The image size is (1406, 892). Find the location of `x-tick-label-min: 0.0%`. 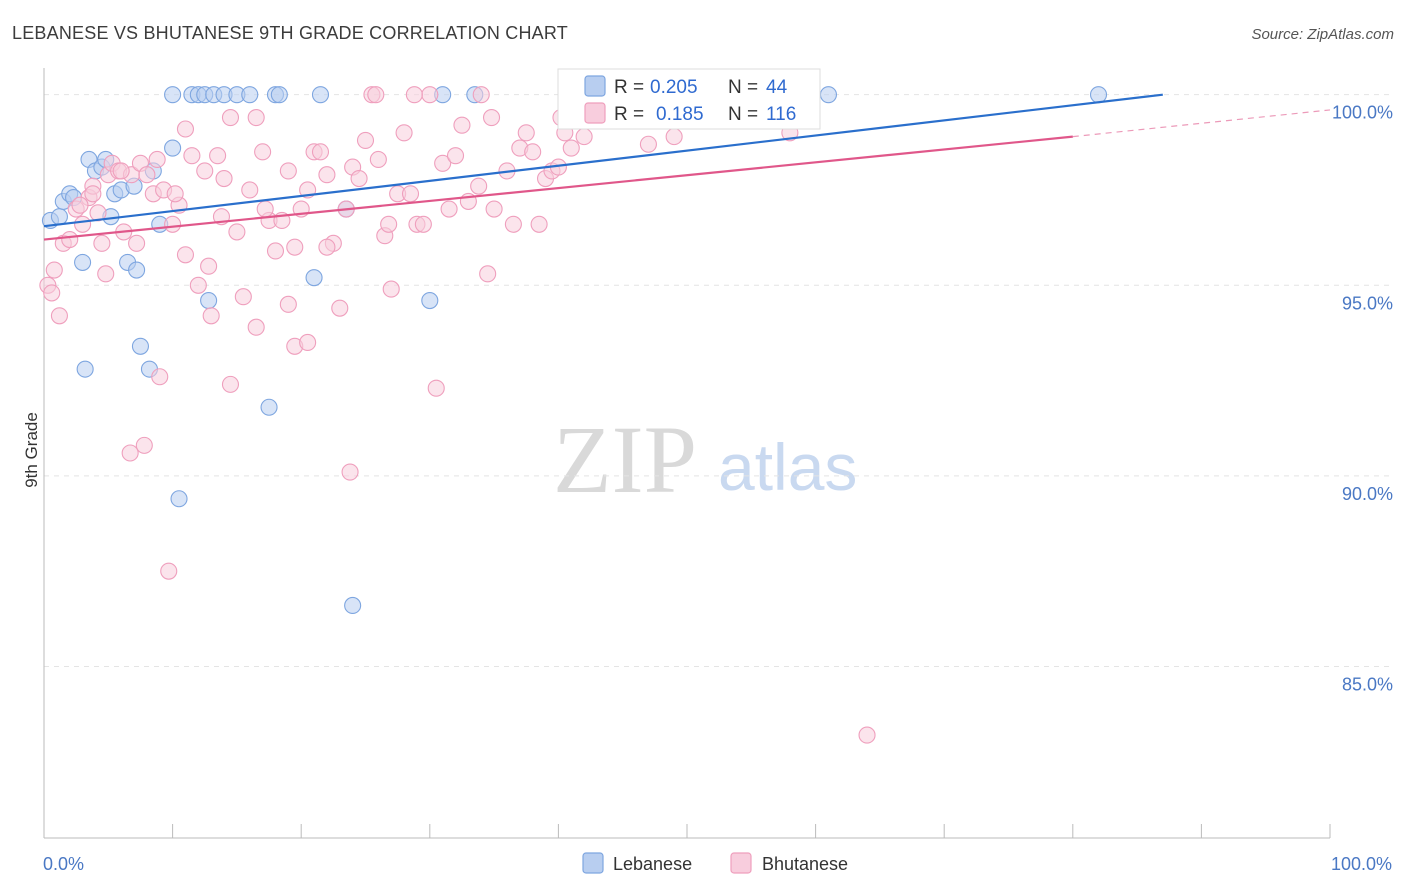

x-tick-label-min: 0.0% is located at coordinates (63, 864).